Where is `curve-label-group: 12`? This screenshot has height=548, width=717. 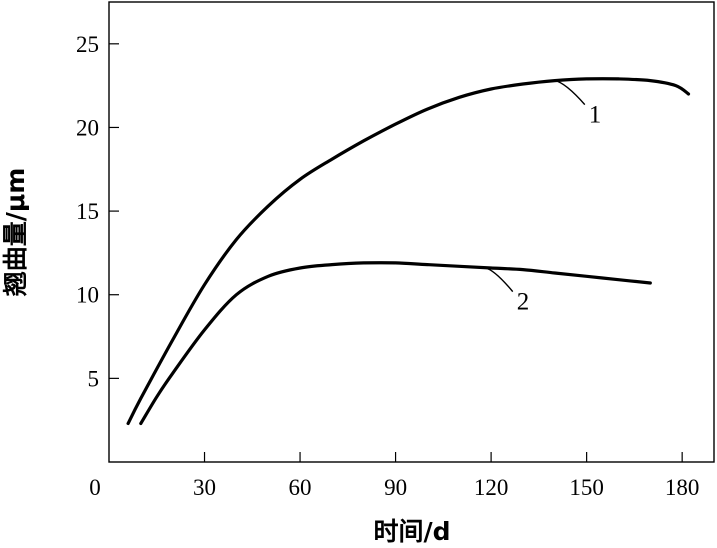
curve-label-group: 12 is located at coordinates (543, 197).